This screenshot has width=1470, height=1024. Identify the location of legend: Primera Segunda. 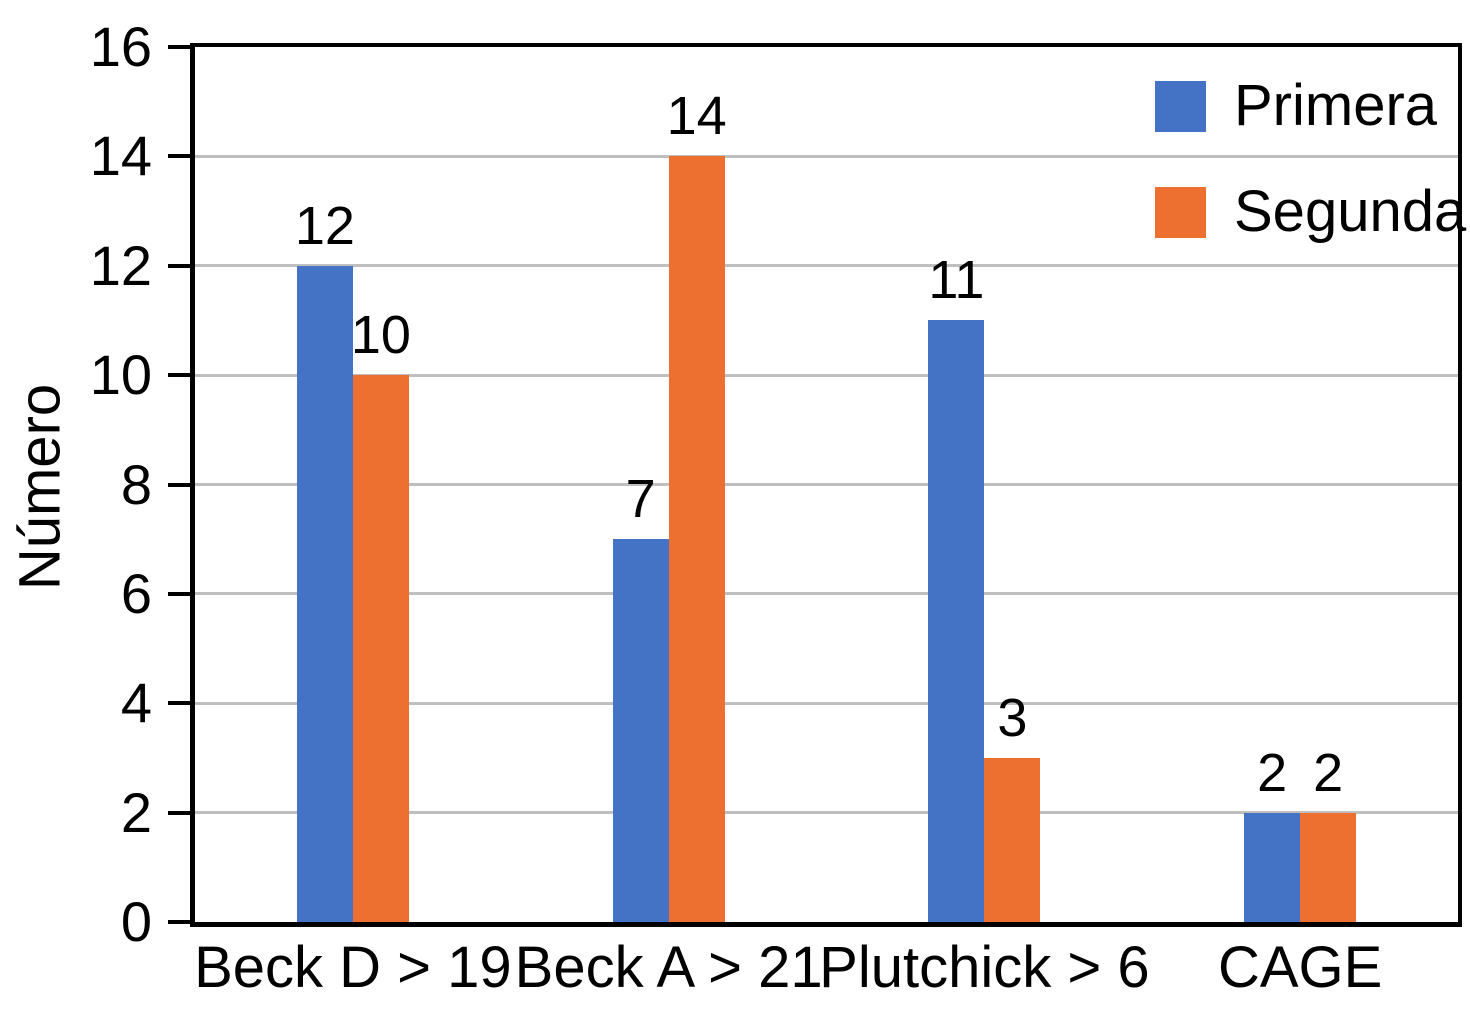
(1310, 182).